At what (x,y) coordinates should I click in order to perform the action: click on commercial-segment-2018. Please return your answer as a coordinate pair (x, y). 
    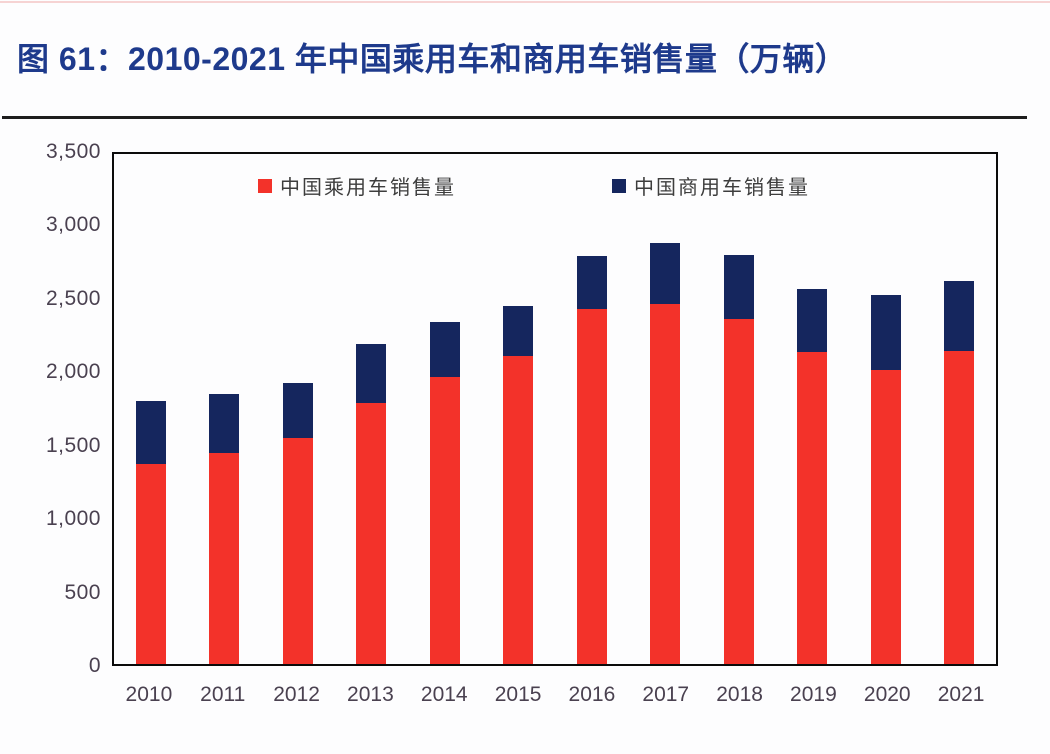
    Looking at the image, I should click on (738, 286).